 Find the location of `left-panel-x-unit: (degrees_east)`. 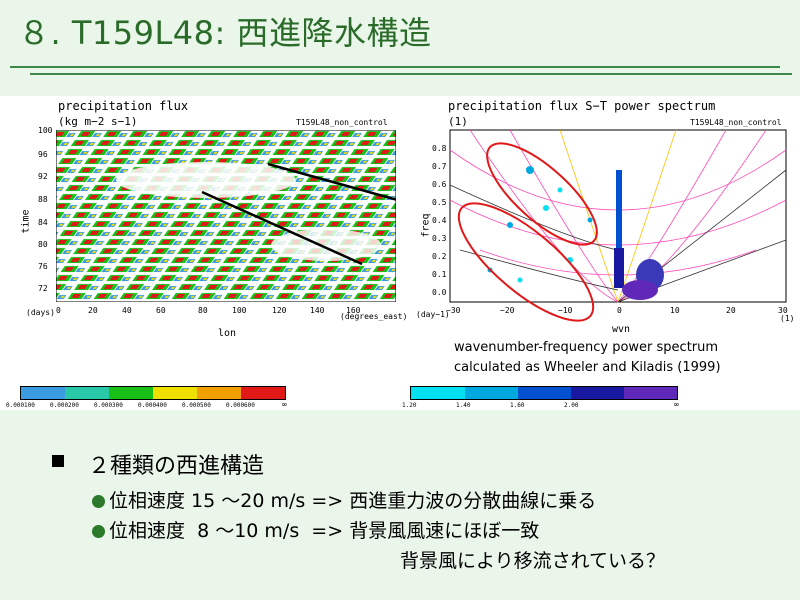

left-panel-x-unit: (degrees_east) is located at coordinates (374, 316).